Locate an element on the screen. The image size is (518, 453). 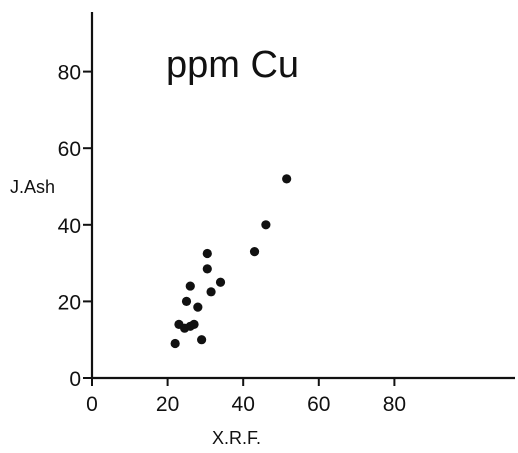
x-tick-label-60: 60 is located at coordinates (318, 404).